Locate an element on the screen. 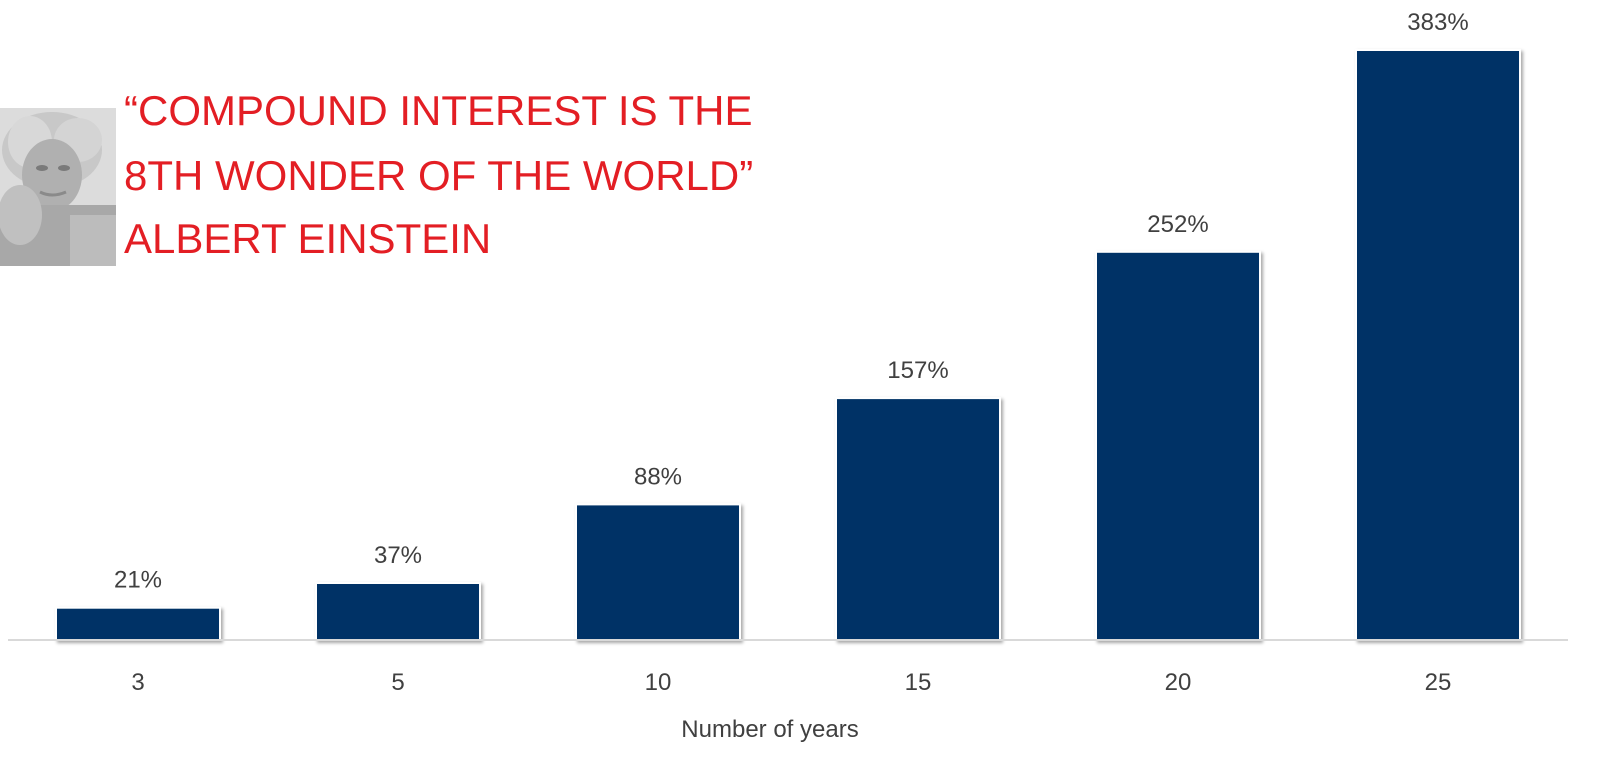 This screenshot has width=1623, height=770. data-label-10: 88% is located at coordinates (658, 476).